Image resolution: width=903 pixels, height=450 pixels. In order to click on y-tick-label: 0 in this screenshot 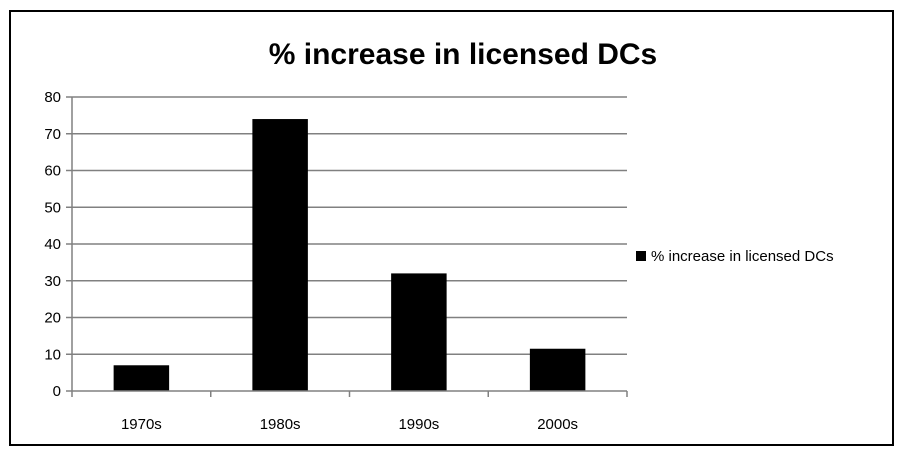, I will do `click(57, 391)`.